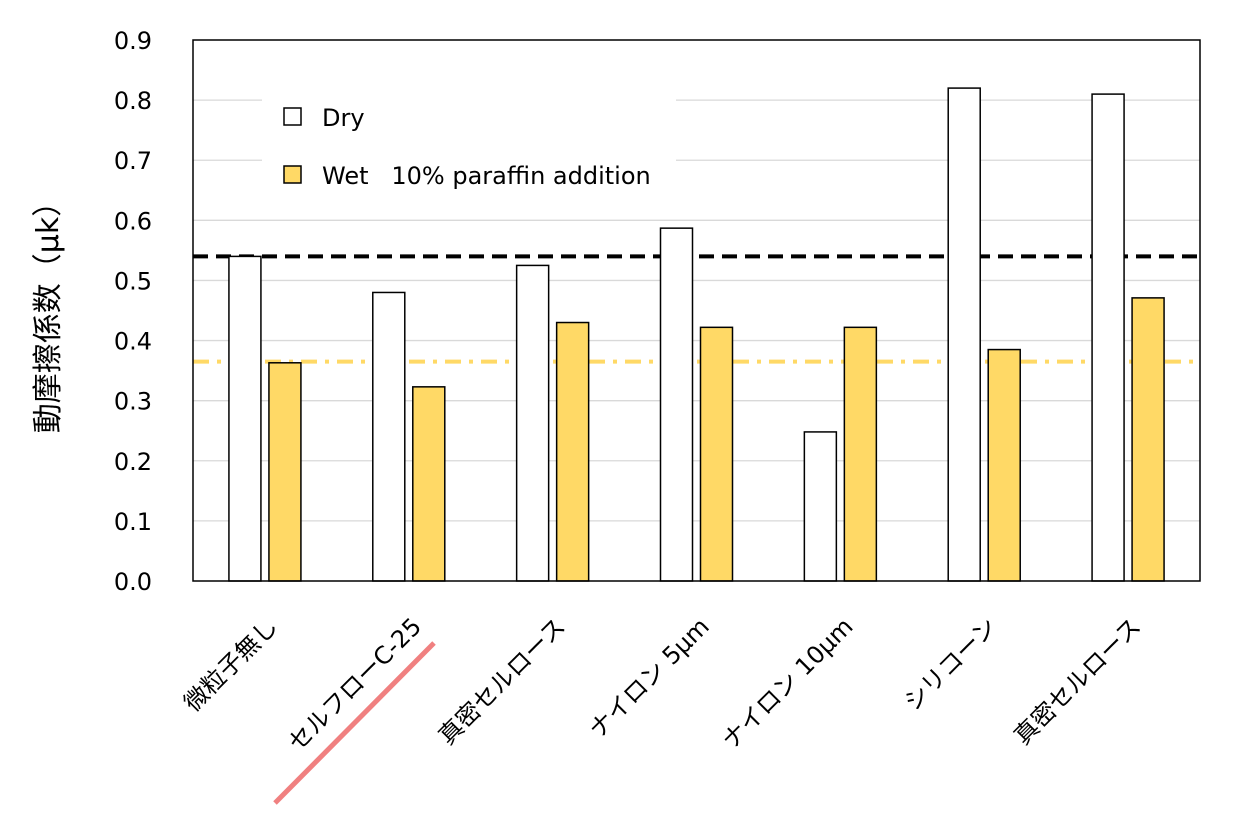 The height and width of the screenshot is (829, 1237). What do you see at coordinates (133, 342) in the screenshot?
I see `y-tick-label: 0.4` at bounding box center [133, 342].